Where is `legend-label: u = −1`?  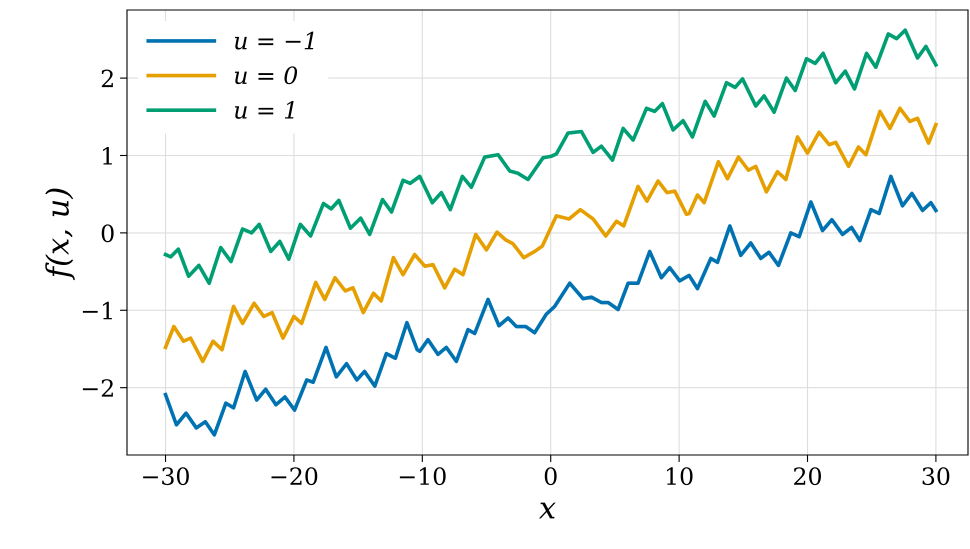 legend-label: u = −1 is located at coordinates (274, 41).